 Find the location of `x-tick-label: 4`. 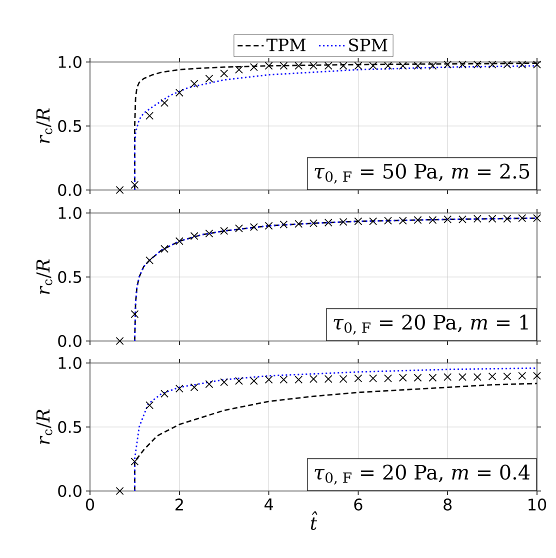

x-tick-label: 4 is located at coordinates (268, 504).